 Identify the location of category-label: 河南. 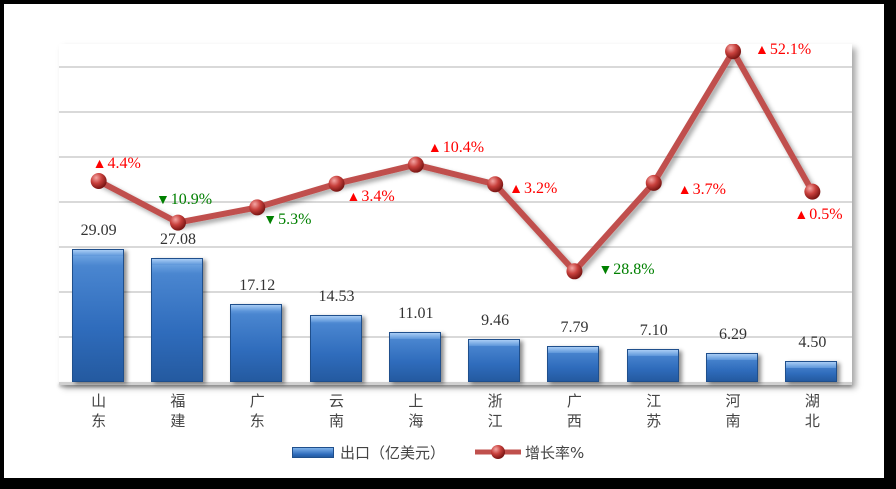
(733, 411).